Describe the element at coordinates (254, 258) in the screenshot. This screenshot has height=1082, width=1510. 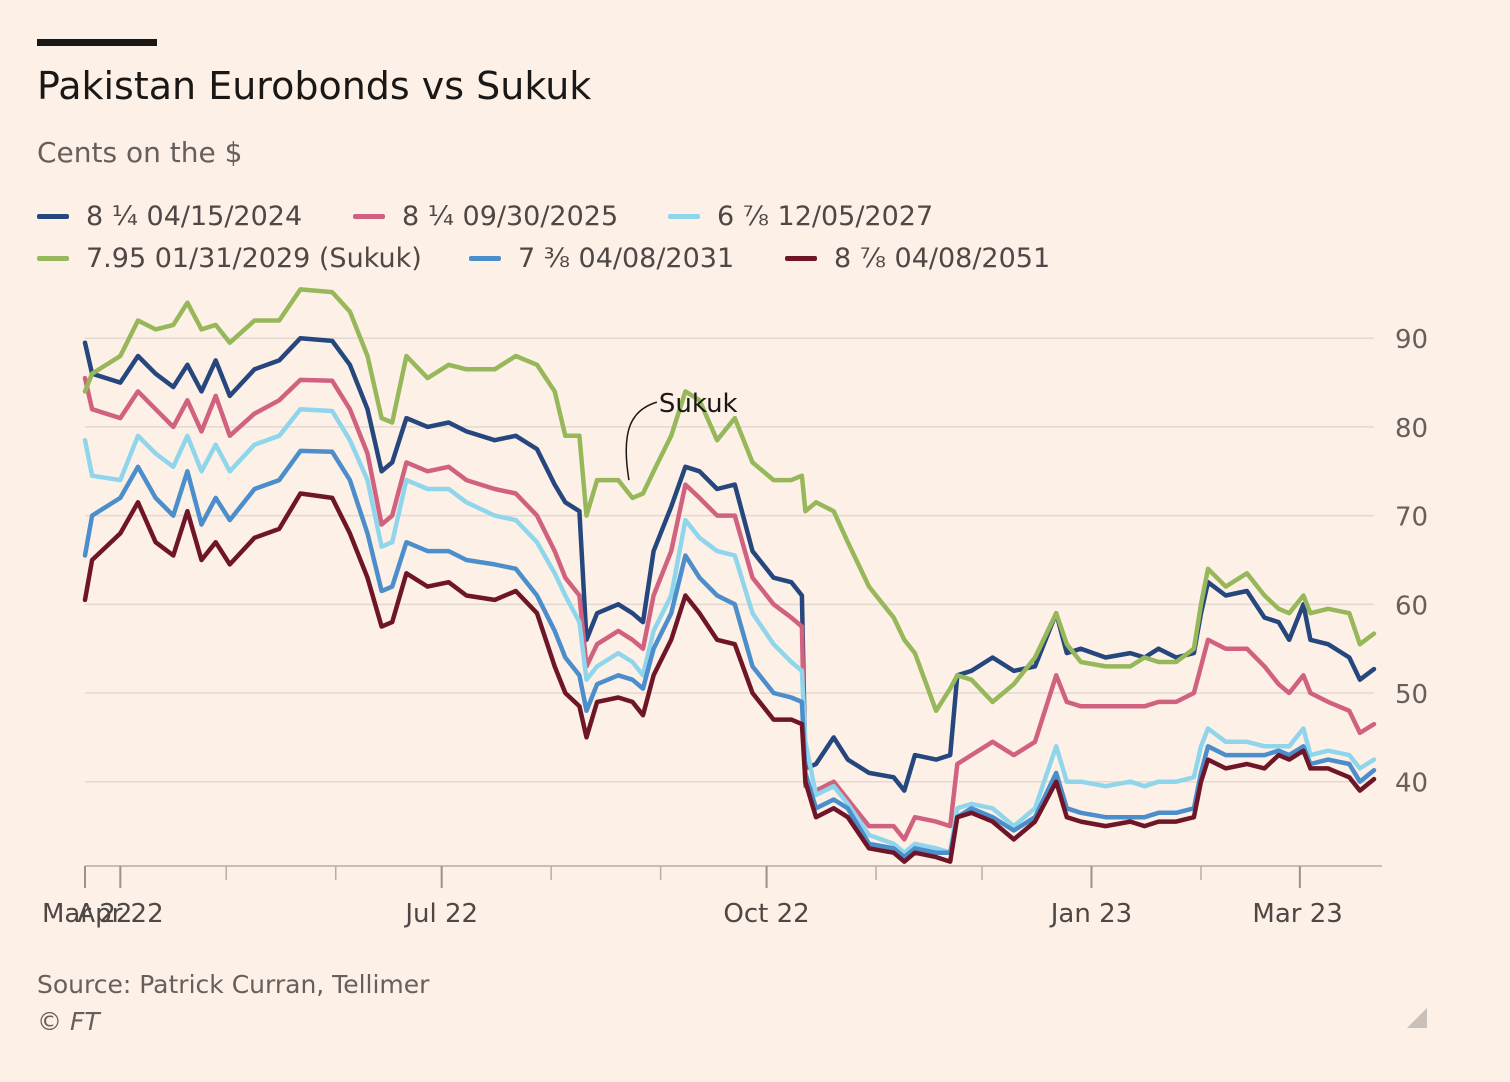
I see `legend-label: 7.95 01/31/2029 (Sukuk)` at that location.